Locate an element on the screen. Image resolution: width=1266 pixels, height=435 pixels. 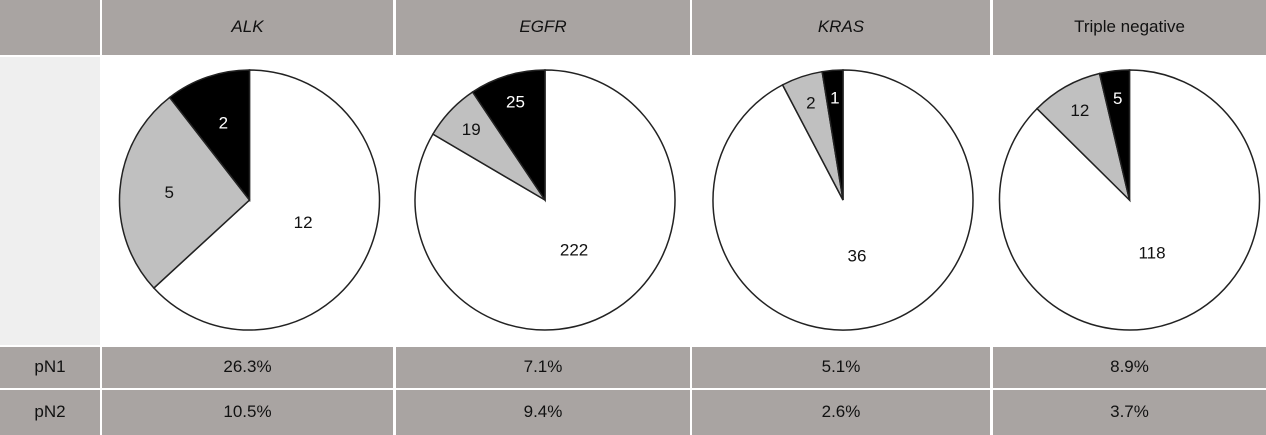
cell-value: 8.9% is located at coordinates (1129, 366).